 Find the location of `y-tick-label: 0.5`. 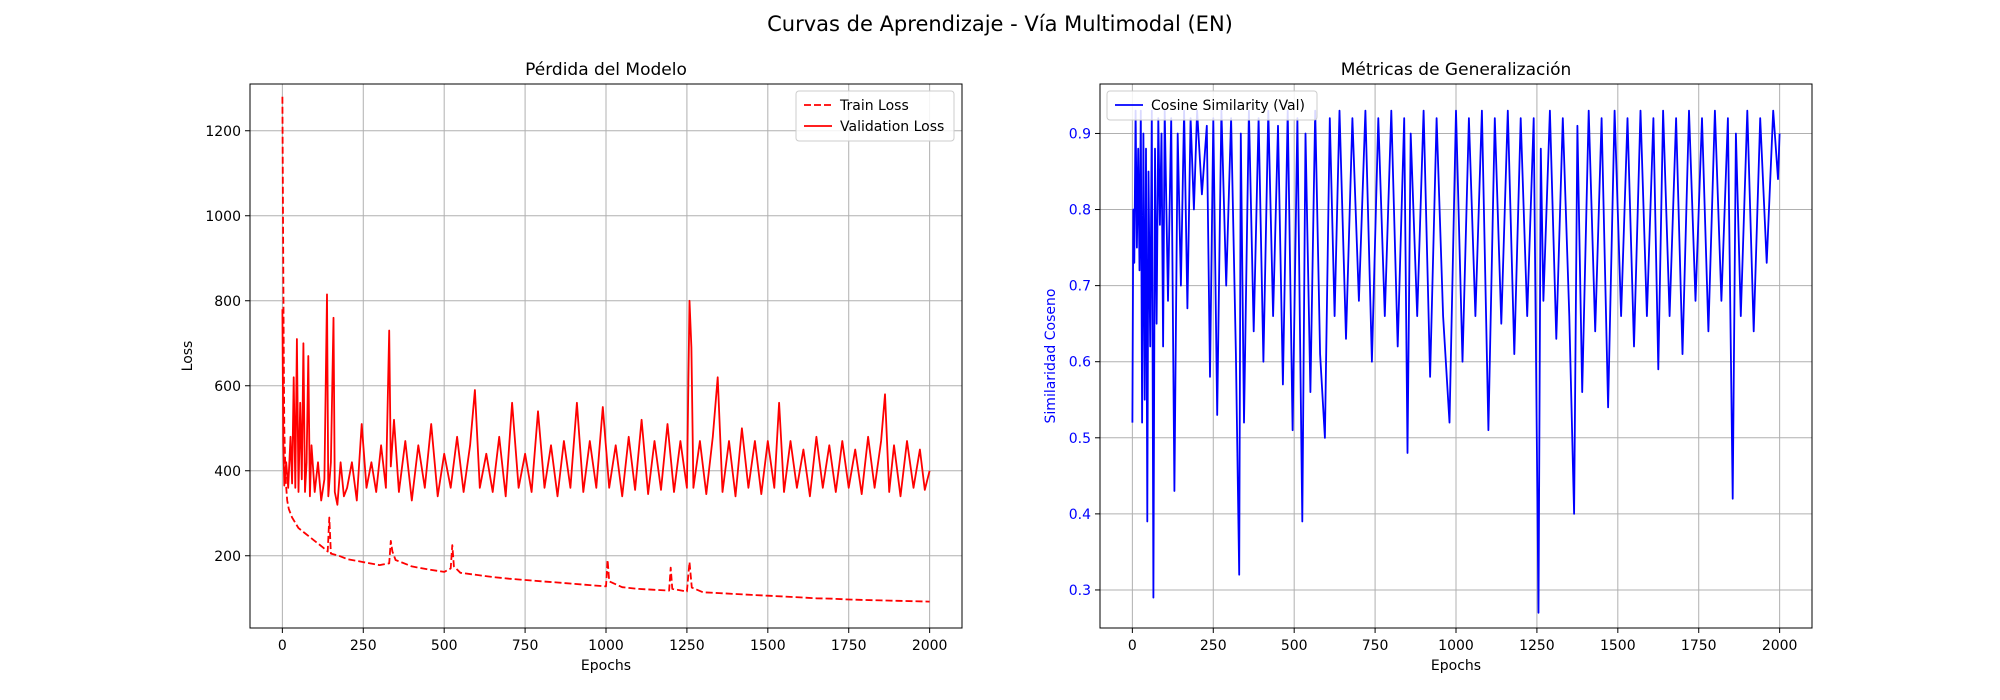

y-tick-label: 0.5 is located at coordinates (1080, 439).